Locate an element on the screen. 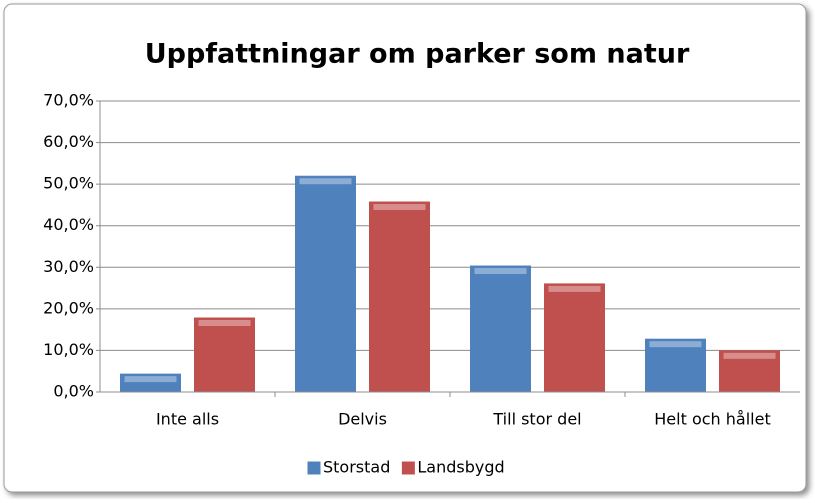 The height and width of the screenshot is (503, 815). y-tick-label: 20,0% is located at coordinates (68, 307).